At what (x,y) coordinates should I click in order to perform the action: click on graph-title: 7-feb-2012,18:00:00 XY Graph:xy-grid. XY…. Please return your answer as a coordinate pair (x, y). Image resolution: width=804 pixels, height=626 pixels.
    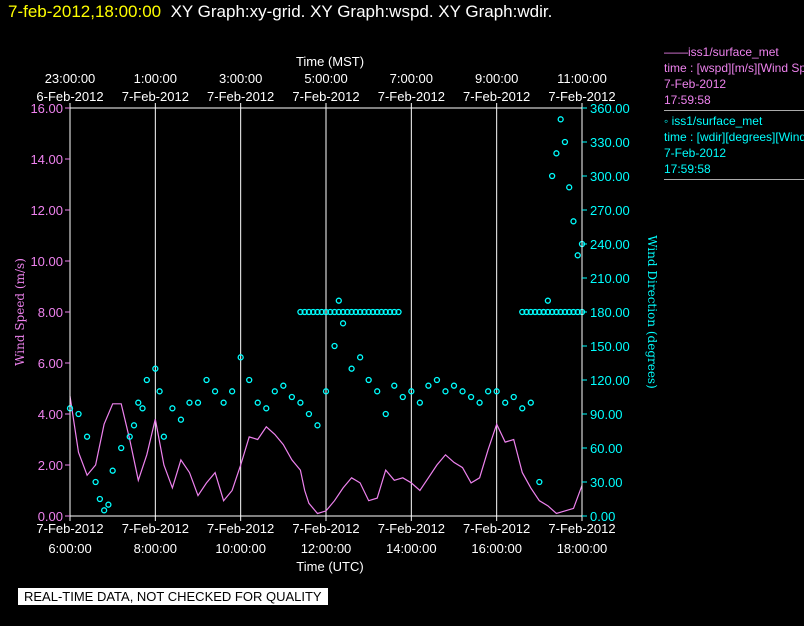
    Looking at the image, I should click on (280, 12).